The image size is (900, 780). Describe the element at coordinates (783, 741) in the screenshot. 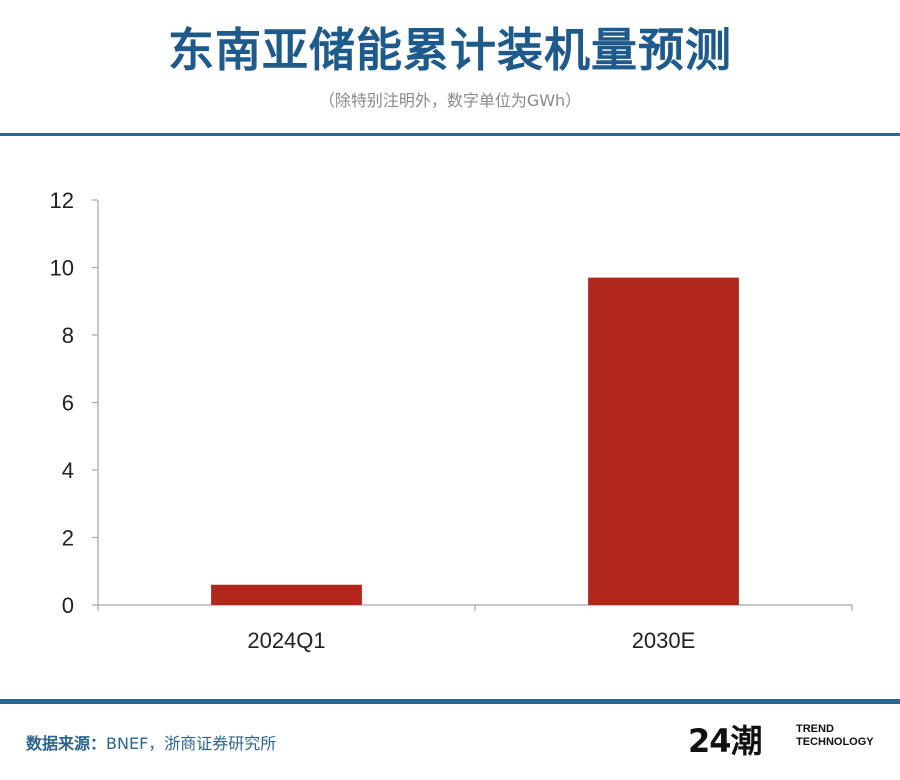

I see `brand-logo: 24潮 TREND TECHNOLOGY` at that location.